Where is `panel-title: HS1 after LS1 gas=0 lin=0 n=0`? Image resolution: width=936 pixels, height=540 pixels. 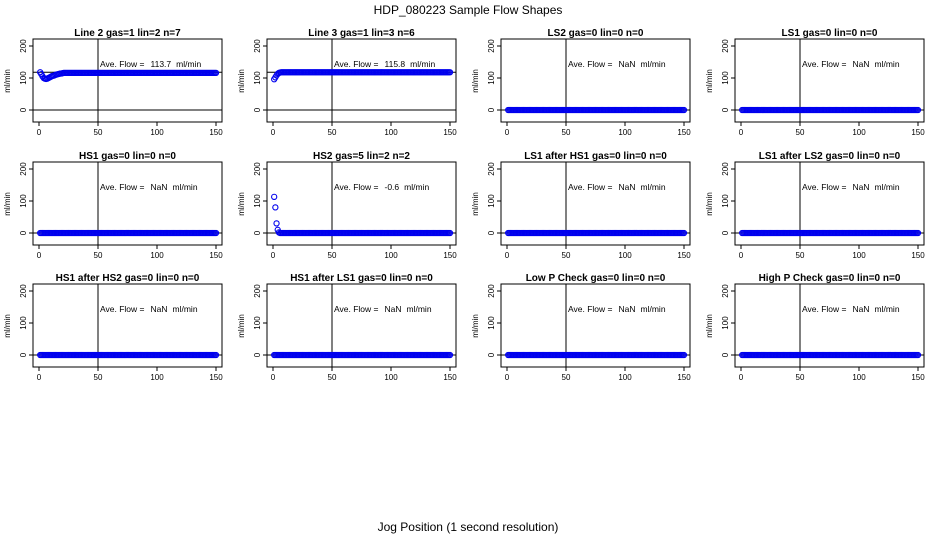 panel-title: HS1 after LS1 gas=0 lin=0 n=0 is located at coordinates (361, 278).